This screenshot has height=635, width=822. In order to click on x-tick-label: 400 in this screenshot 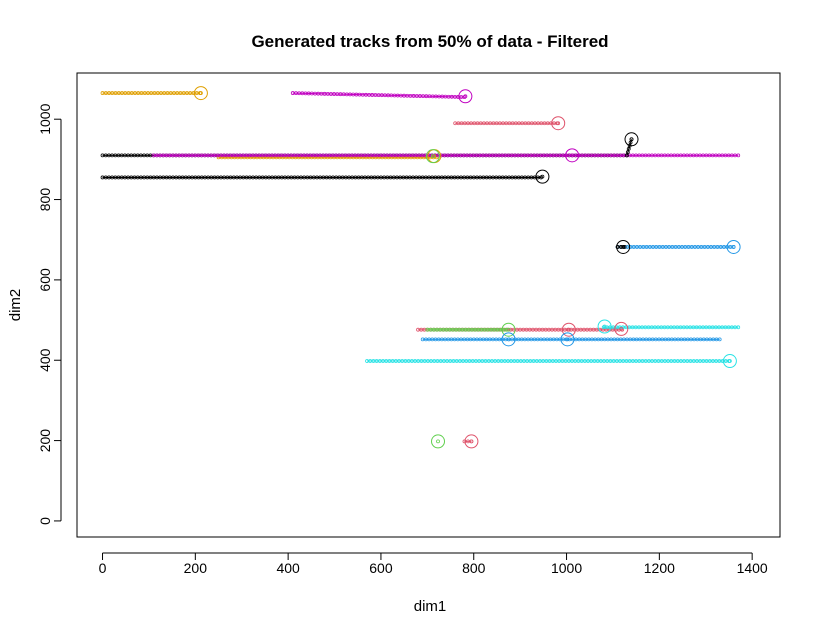, I will do `click(288, 568)`.